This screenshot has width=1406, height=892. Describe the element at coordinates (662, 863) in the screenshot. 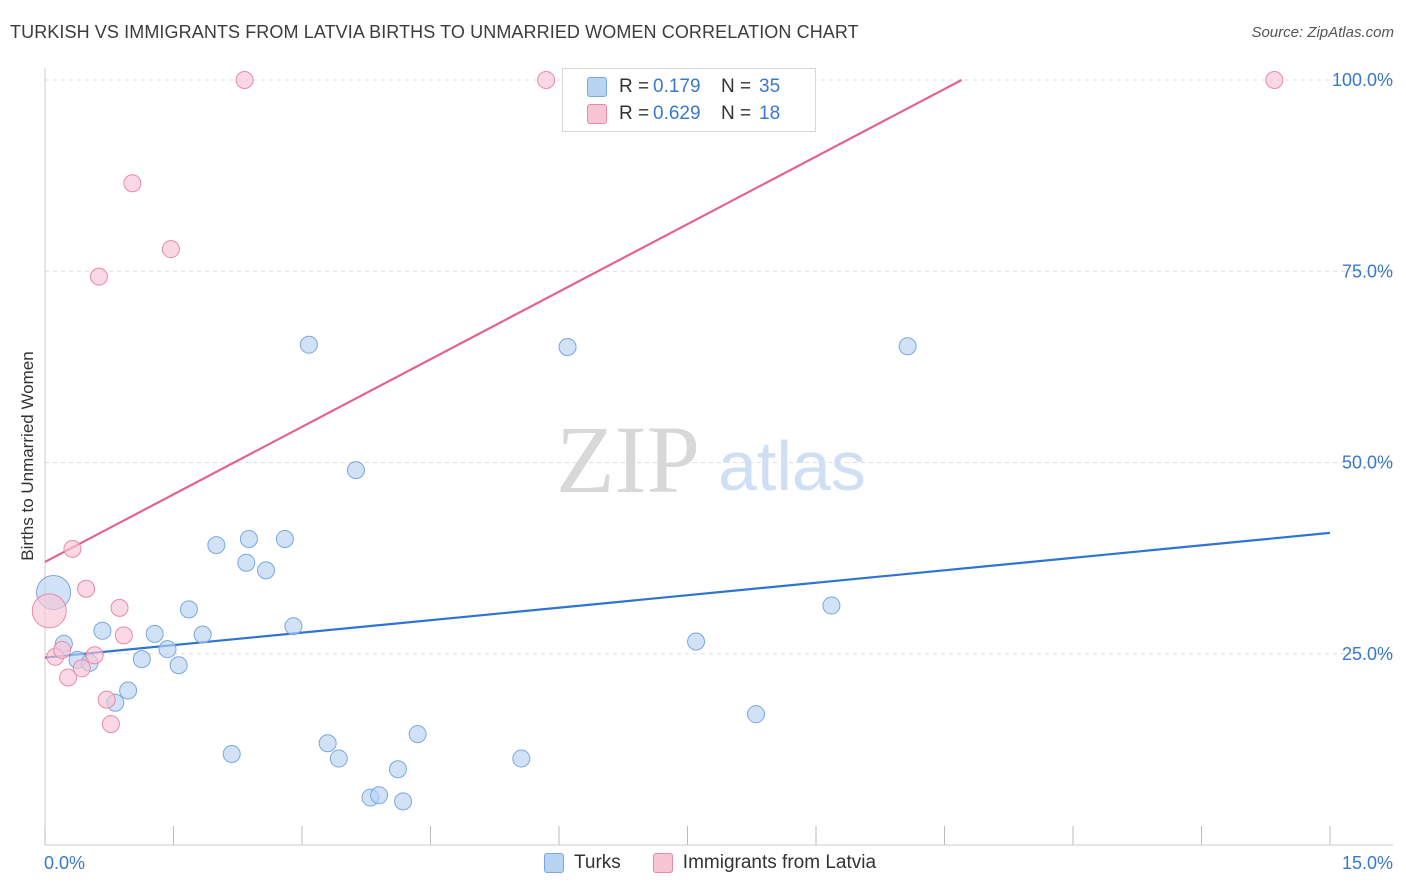

I see `latvia-legend-swatch` at that location.